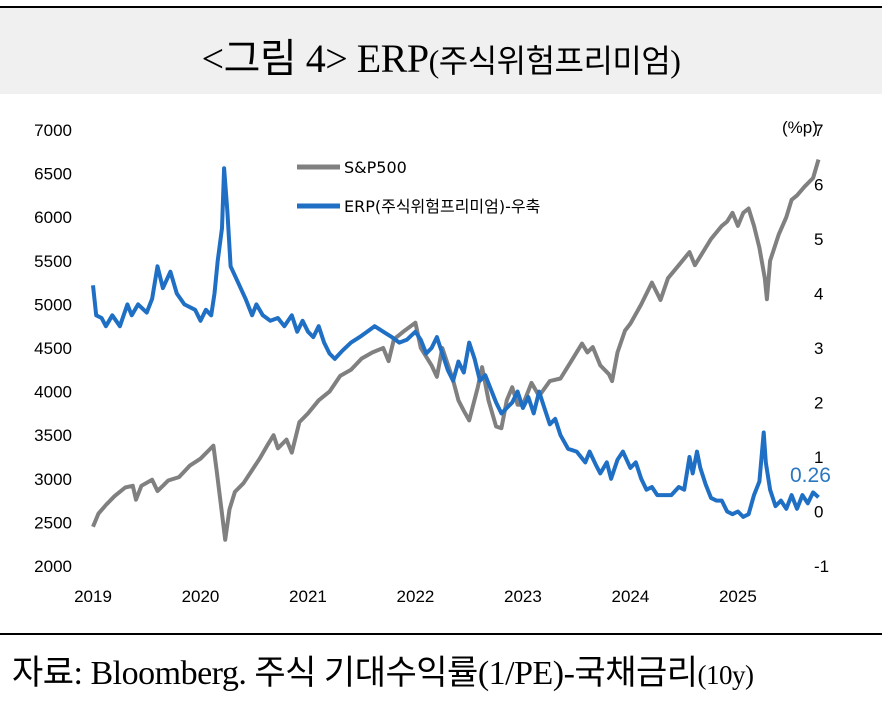 The height and width of the screenshot is (708, 882). What do you see at coordinates (810, 475) in the screenshot?
I see `erp-last-value-label: 0.26` at bounding box center [810, 475].